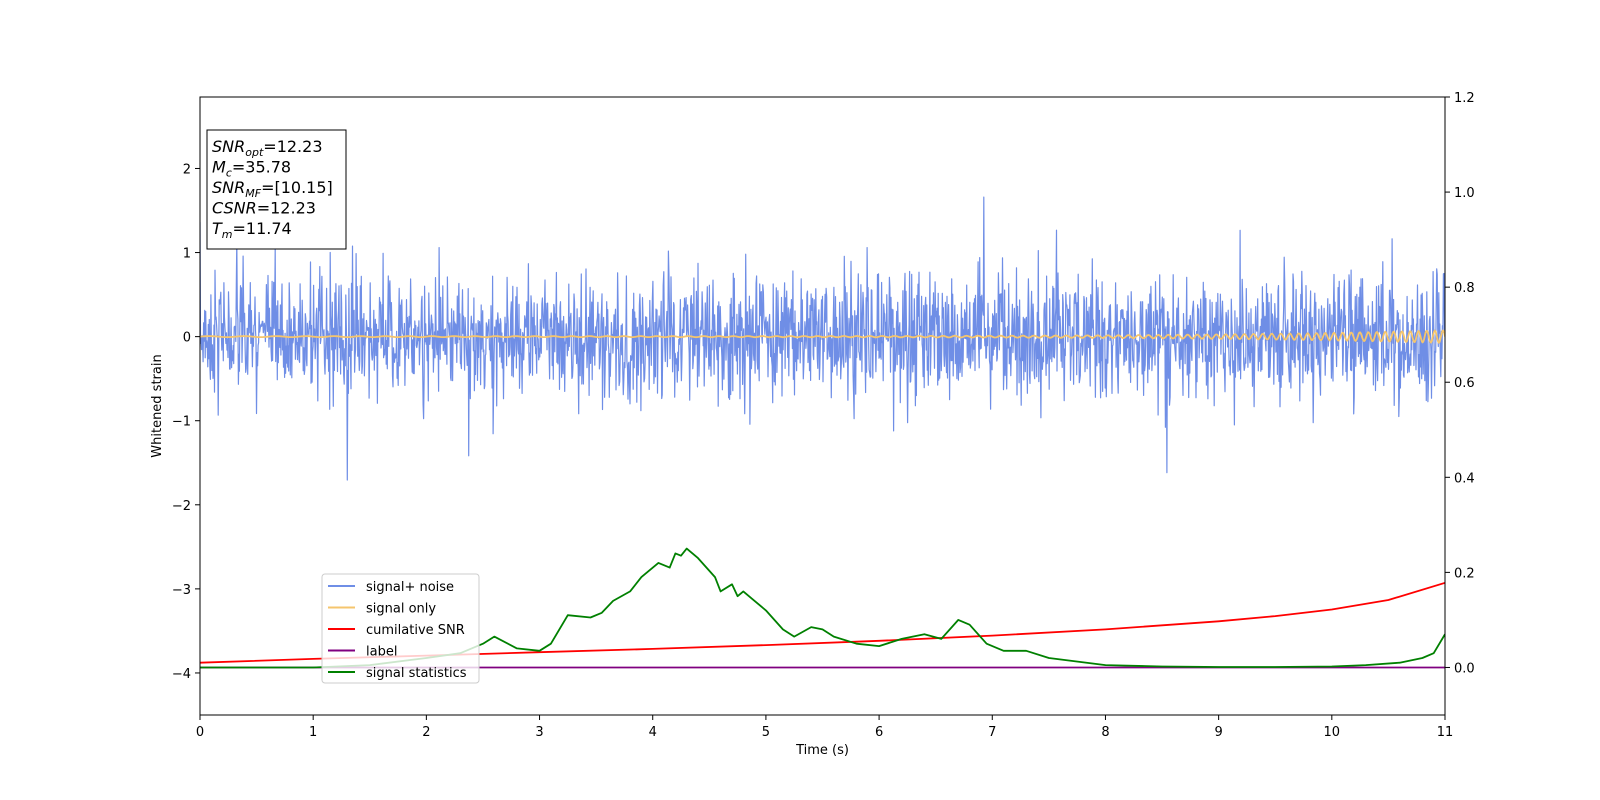 This screenshot has height=800, width=1600. Describe the element at coordinates (217, 228) in the screenshot. I see `info-symbol: T` at that location.